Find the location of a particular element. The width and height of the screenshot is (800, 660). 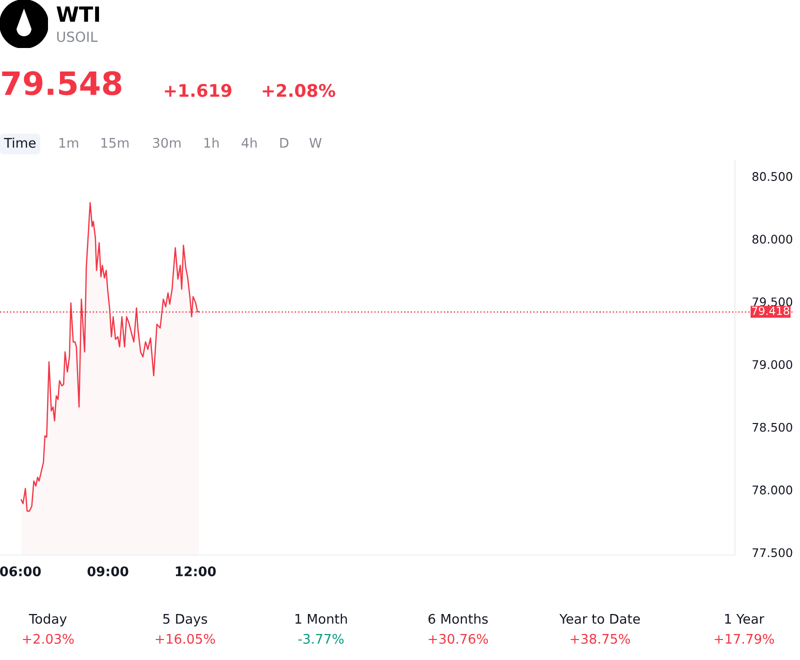

y-tick-label: 78.500 is located at coordinates (772, 427).